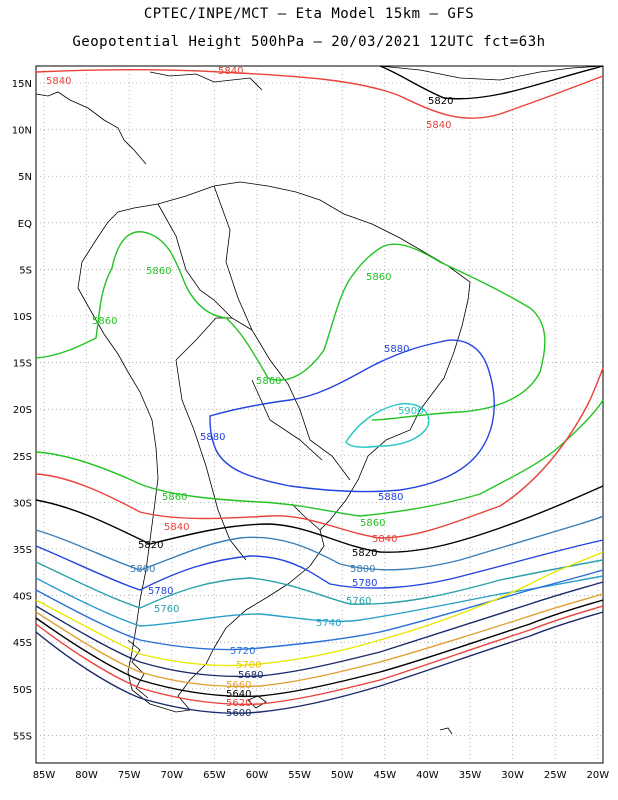 Image resolution: width=618 pixels, height=800 pixels. Describe the element at coordinates (238, 713) in the screenshot. I see `contour-label: 5600` at that location.